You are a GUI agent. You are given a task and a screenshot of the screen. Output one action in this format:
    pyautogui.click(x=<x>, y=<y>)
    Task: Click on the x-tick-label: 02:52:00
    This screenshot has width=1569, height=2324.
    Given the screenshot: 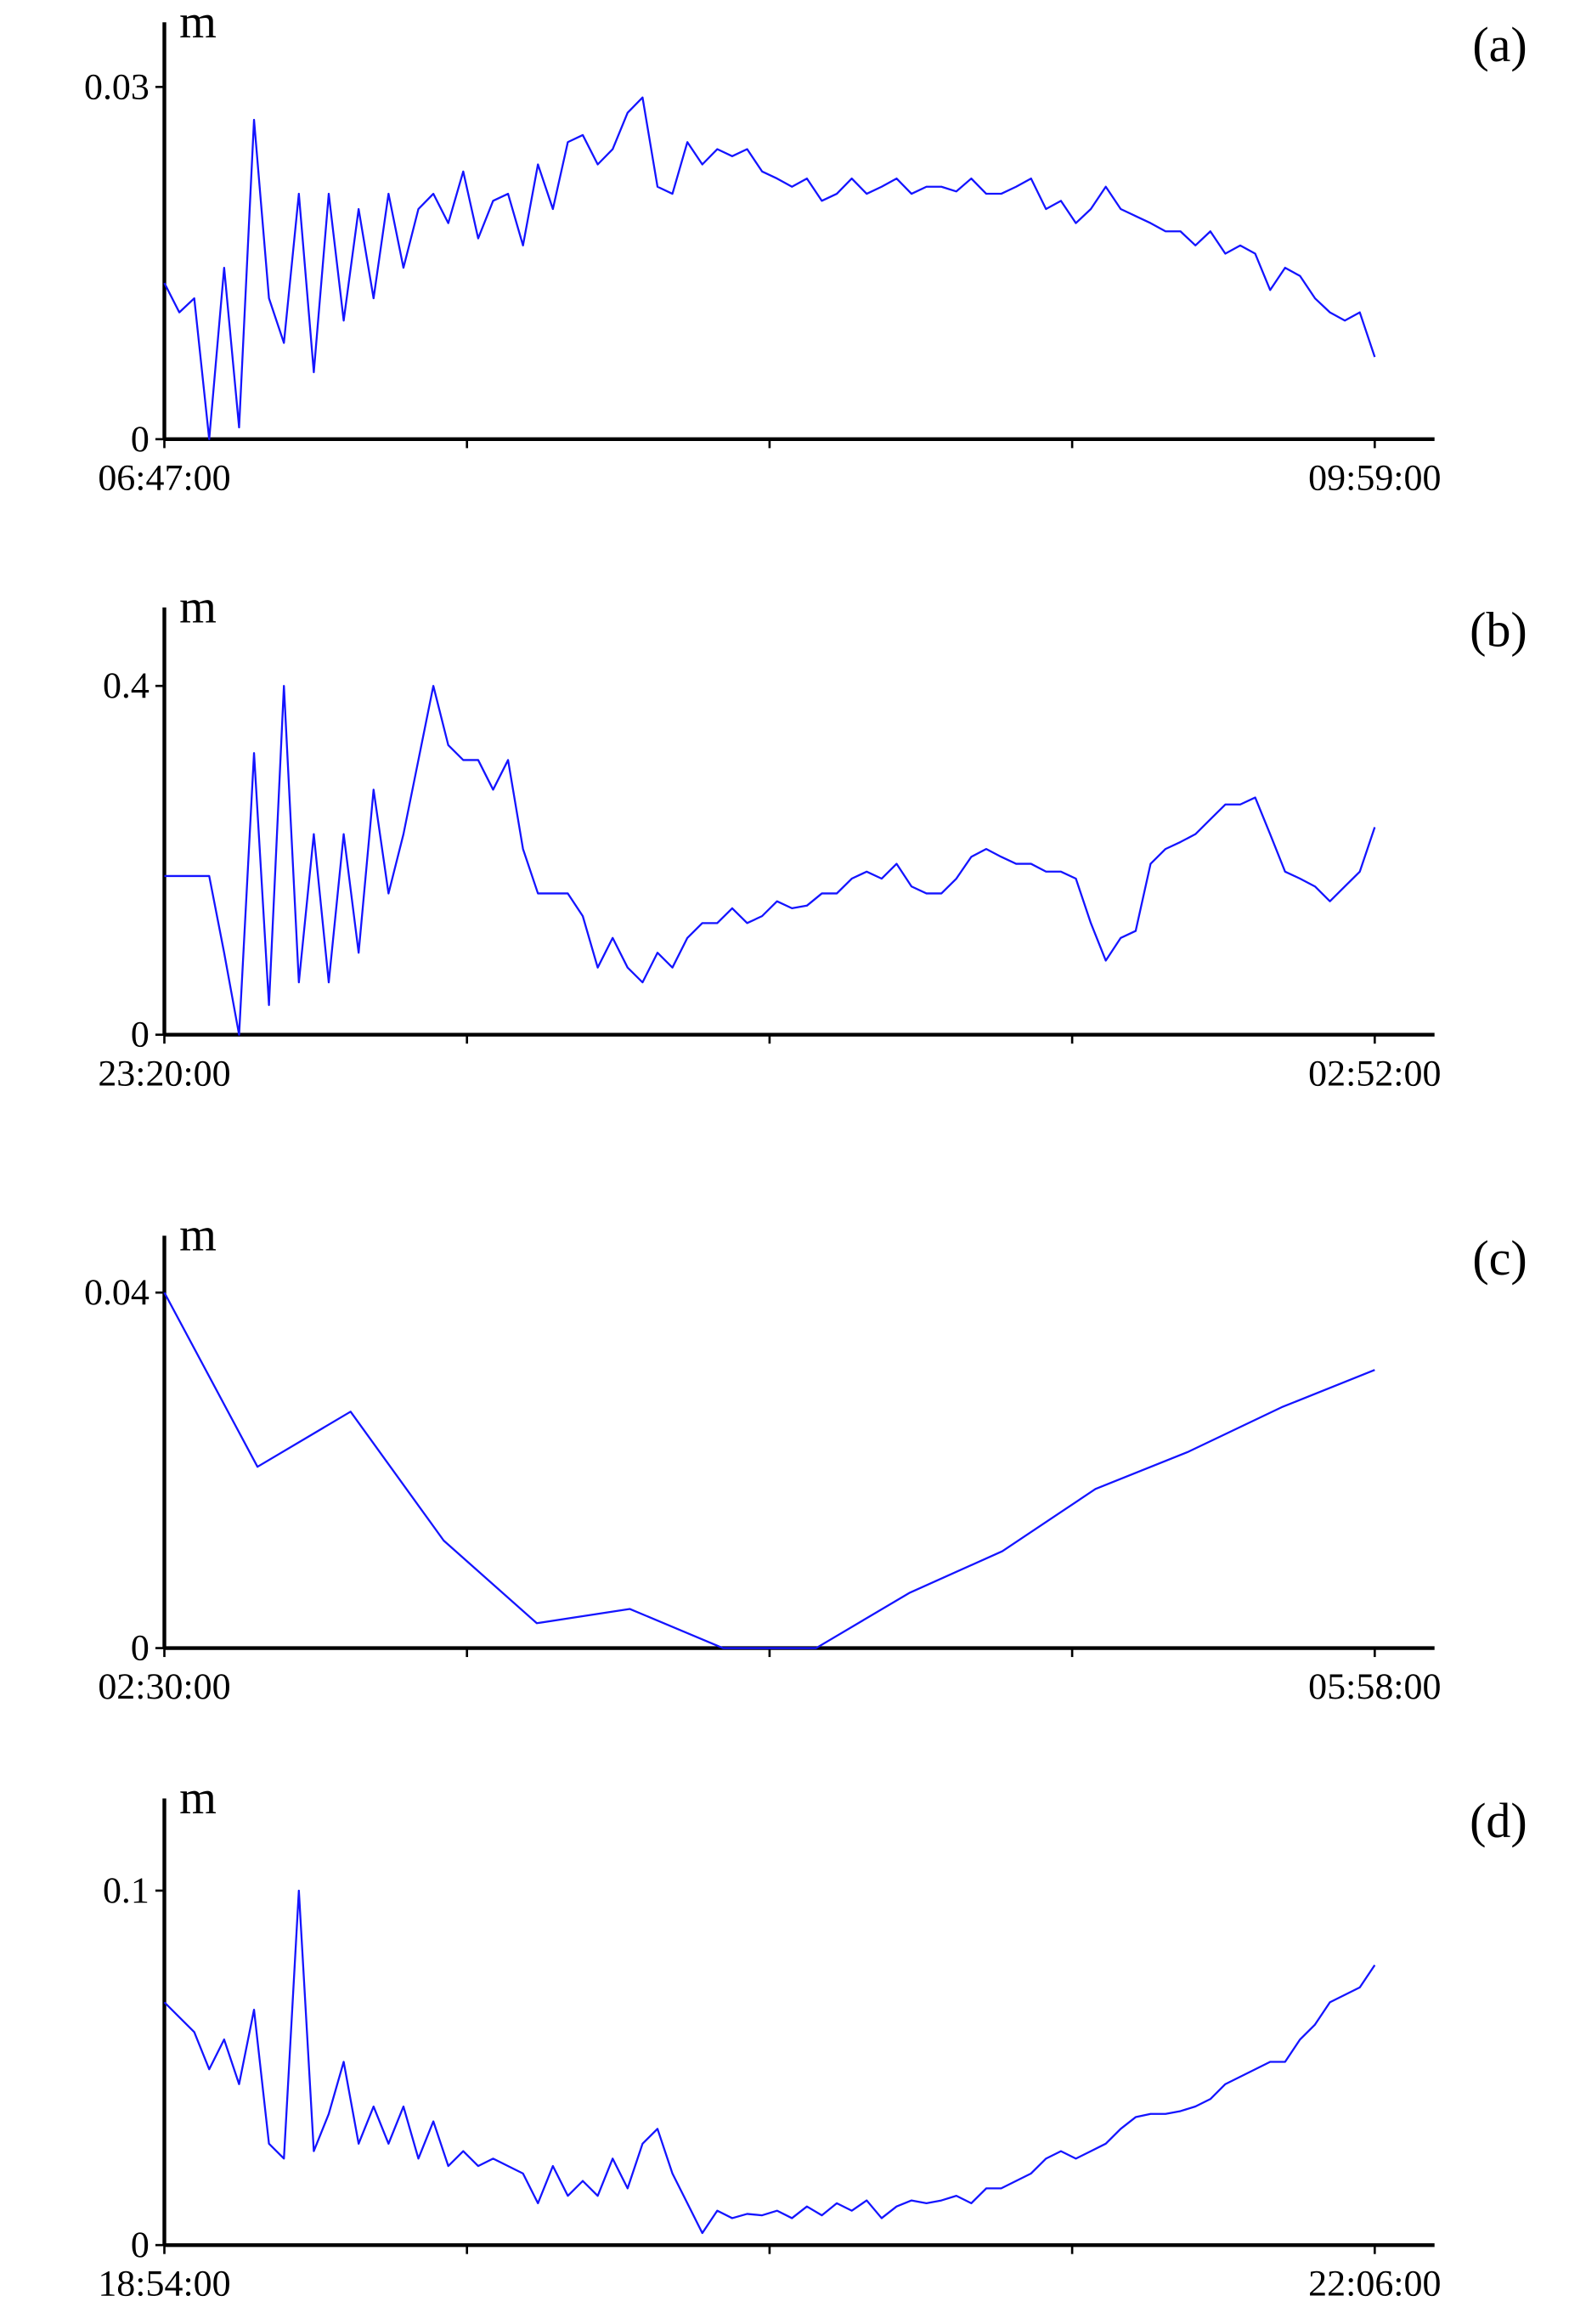 What is the action you would take?
    pyautogui.click(x=1374, y=1073)
    